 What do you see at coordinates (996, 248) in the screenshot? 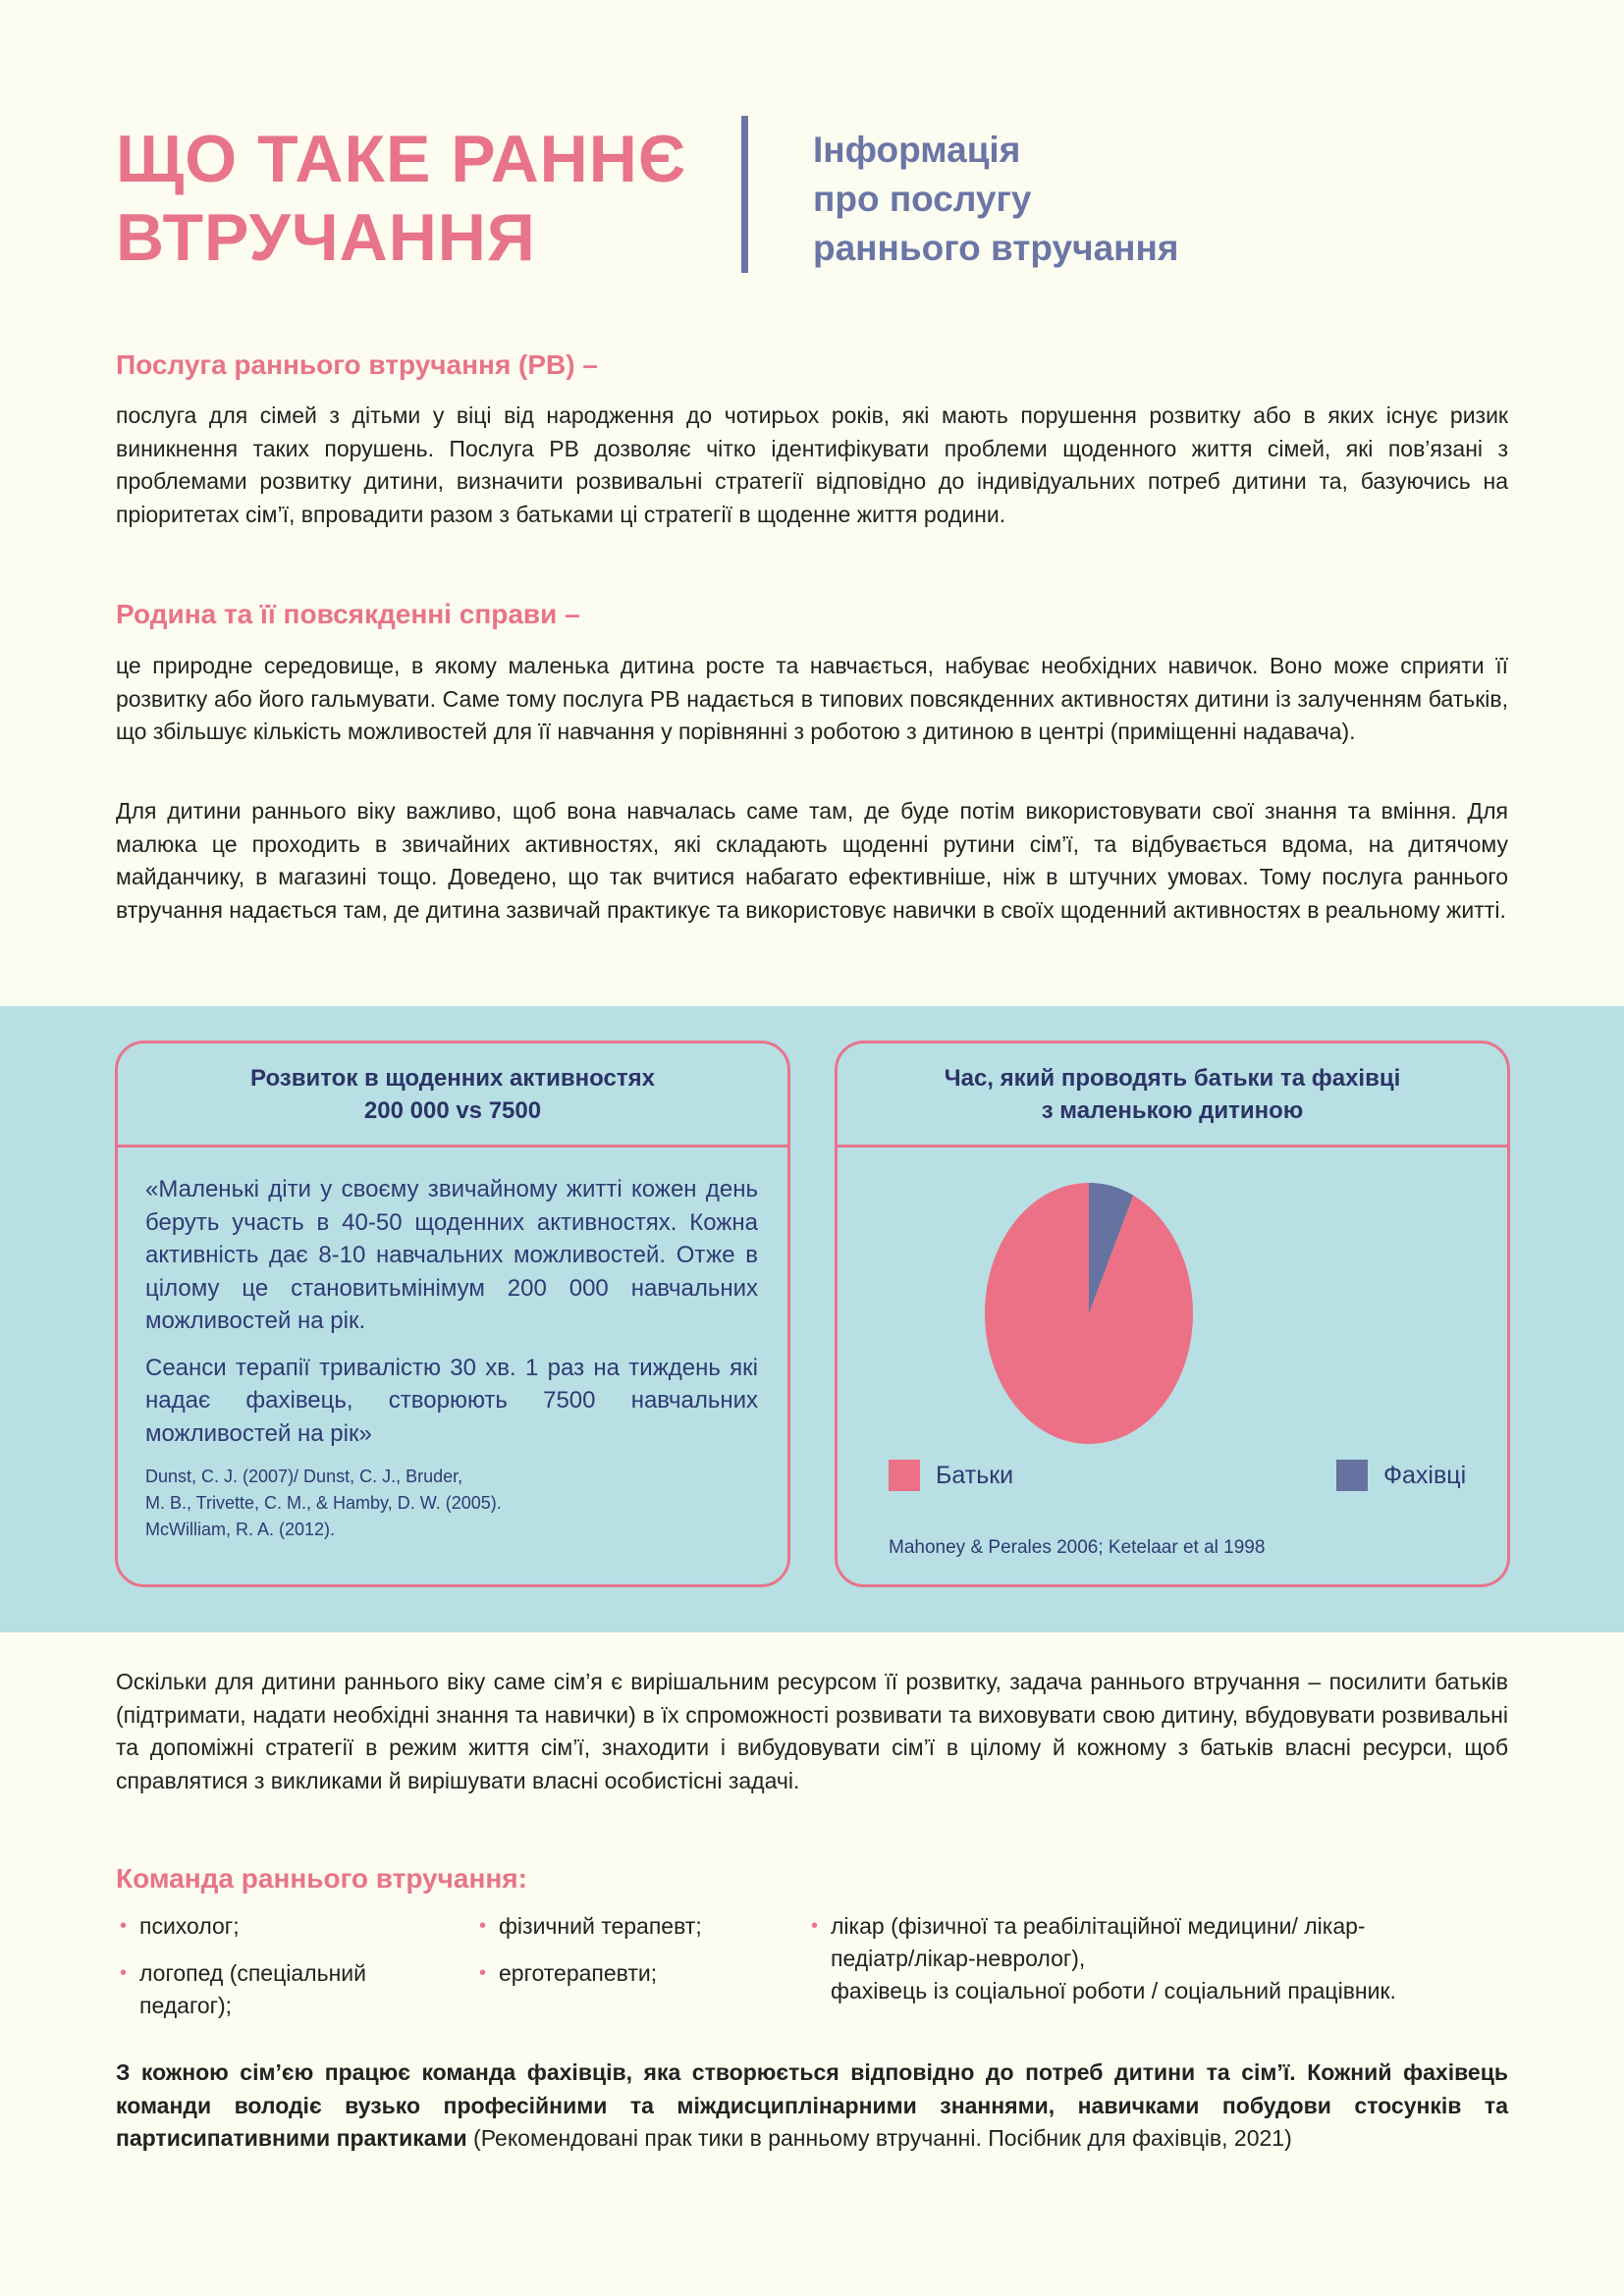
I see `subtitle-line: раннього втручання` at bounding box center [996, 248].